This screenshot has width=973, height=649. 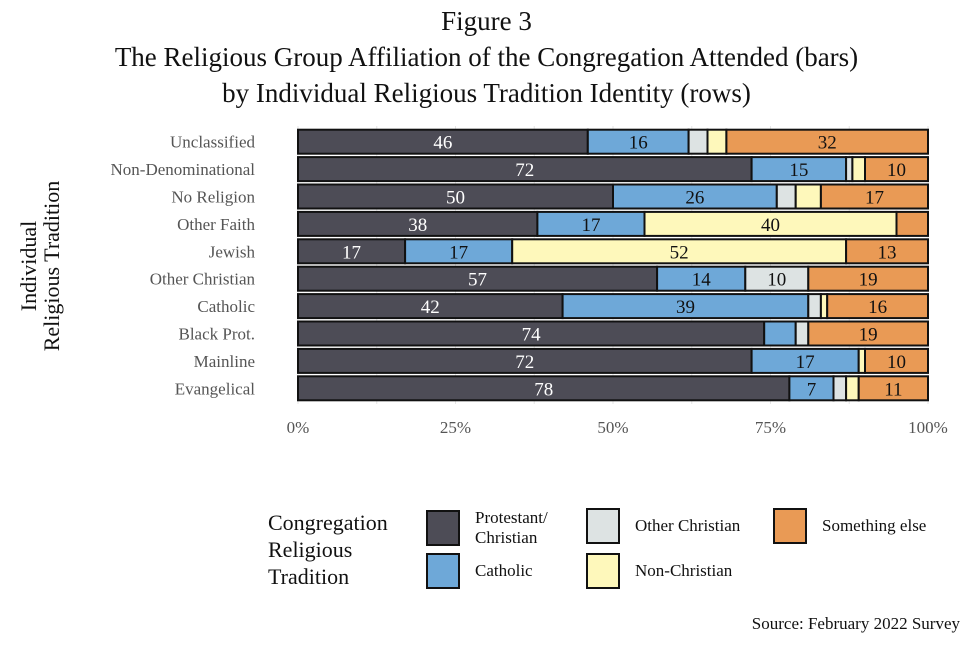 I want to click on x-tick-label: 25%, so click(x=455, y=427).